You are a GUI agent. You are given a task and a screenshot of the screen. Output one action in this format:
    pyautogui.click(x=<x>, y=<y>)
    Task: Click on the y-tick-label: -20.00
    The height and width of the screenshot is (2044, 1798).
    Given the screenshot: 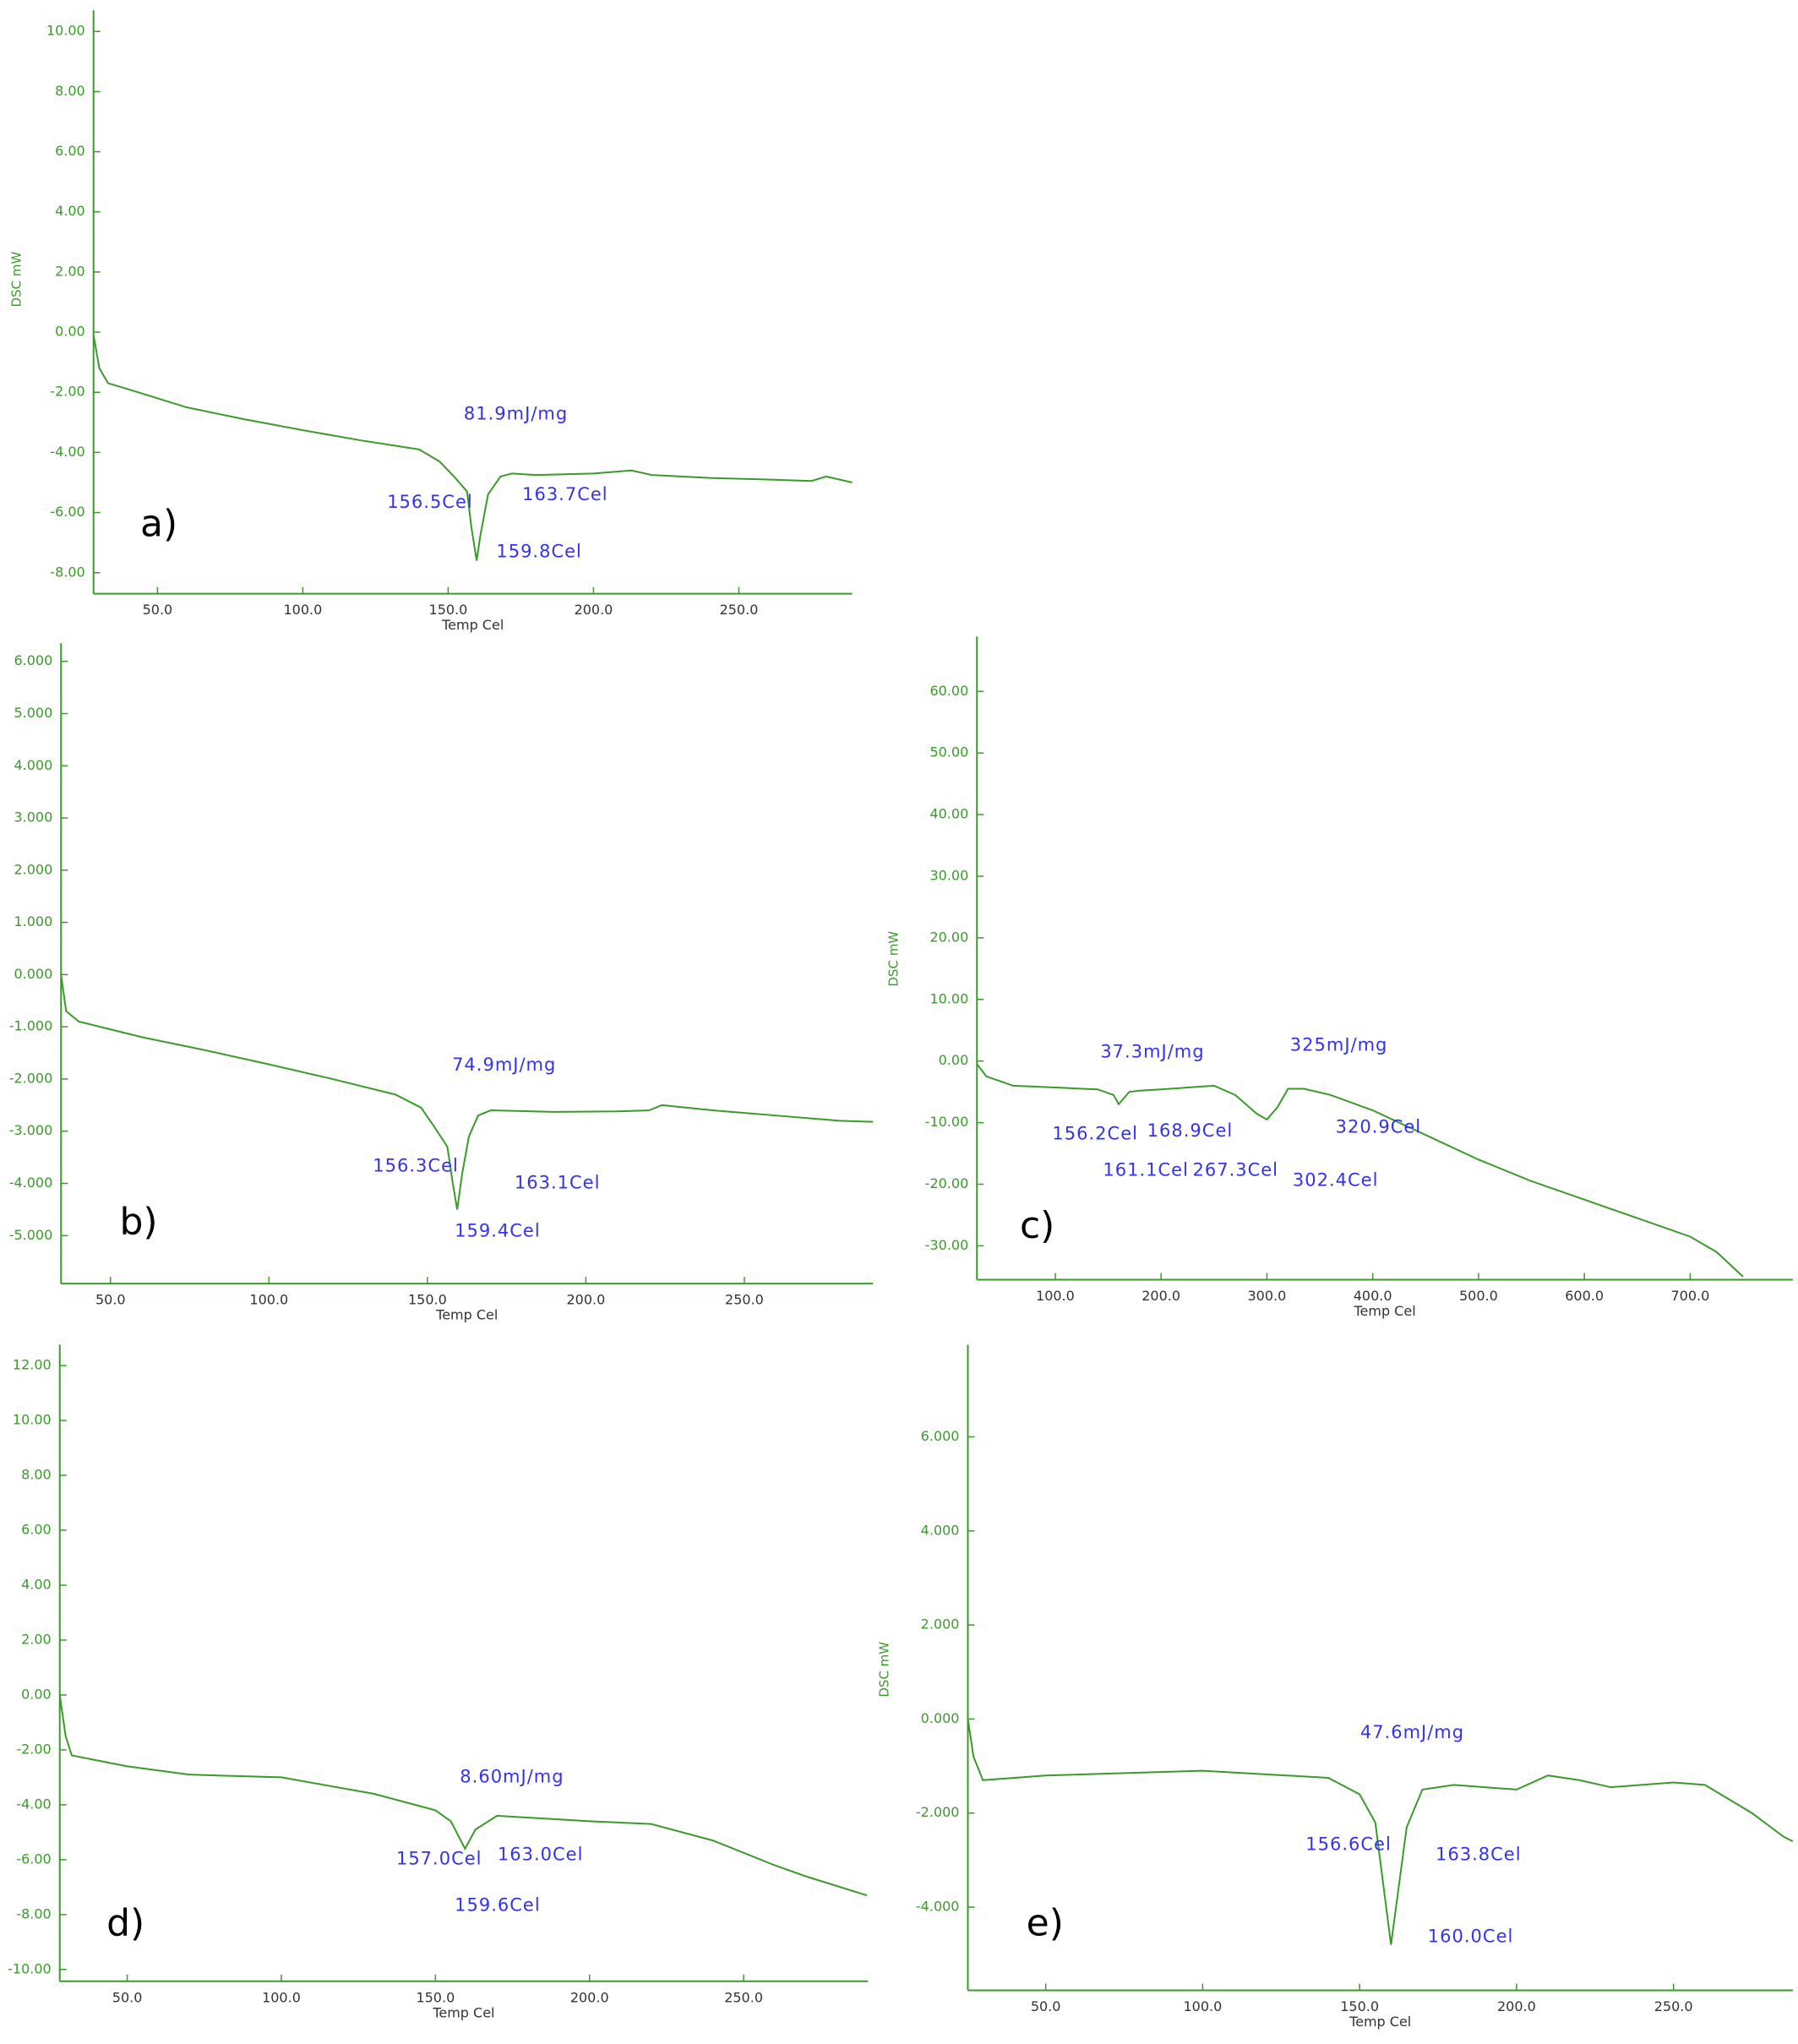 What is the action you would take?
    pyautogui.click(x=947, y=1183)
    